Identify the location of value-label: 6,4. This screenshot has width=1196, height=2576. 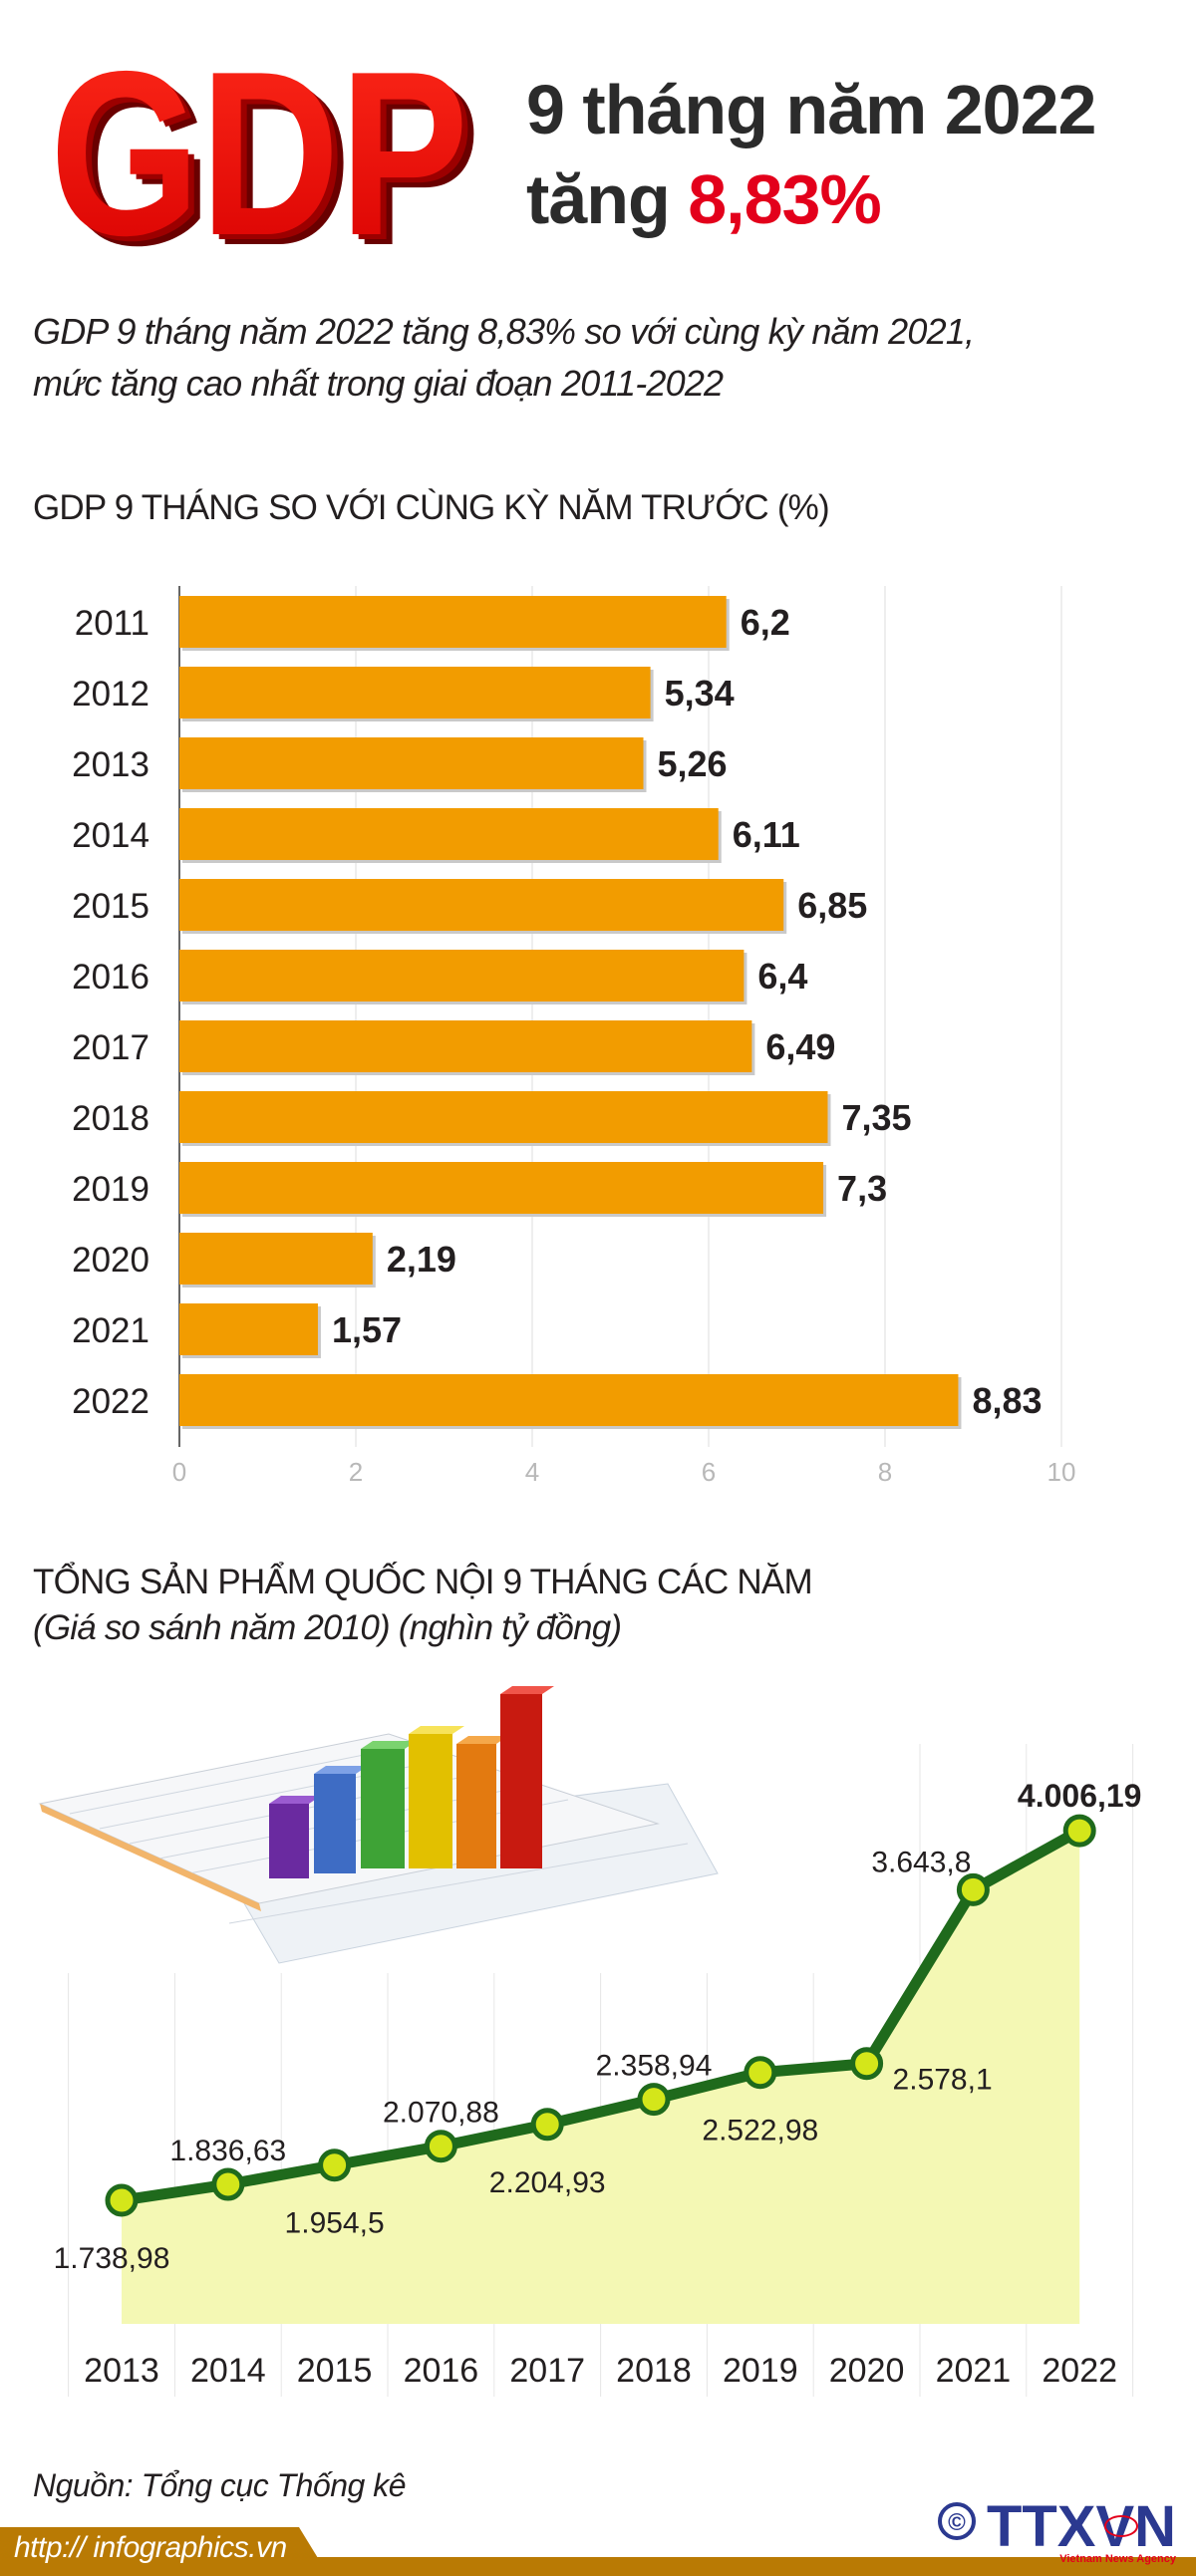
(782, 976).